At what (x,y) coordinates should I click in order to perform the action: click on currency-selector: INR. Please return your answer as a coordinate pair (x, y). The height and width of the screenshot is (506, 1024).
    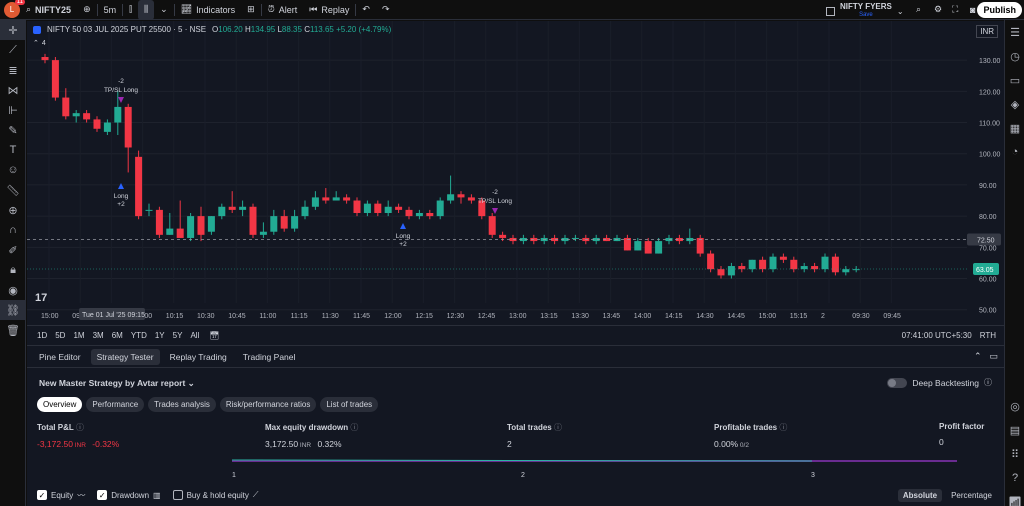
    Looking at the image, I should click on (987, 31).